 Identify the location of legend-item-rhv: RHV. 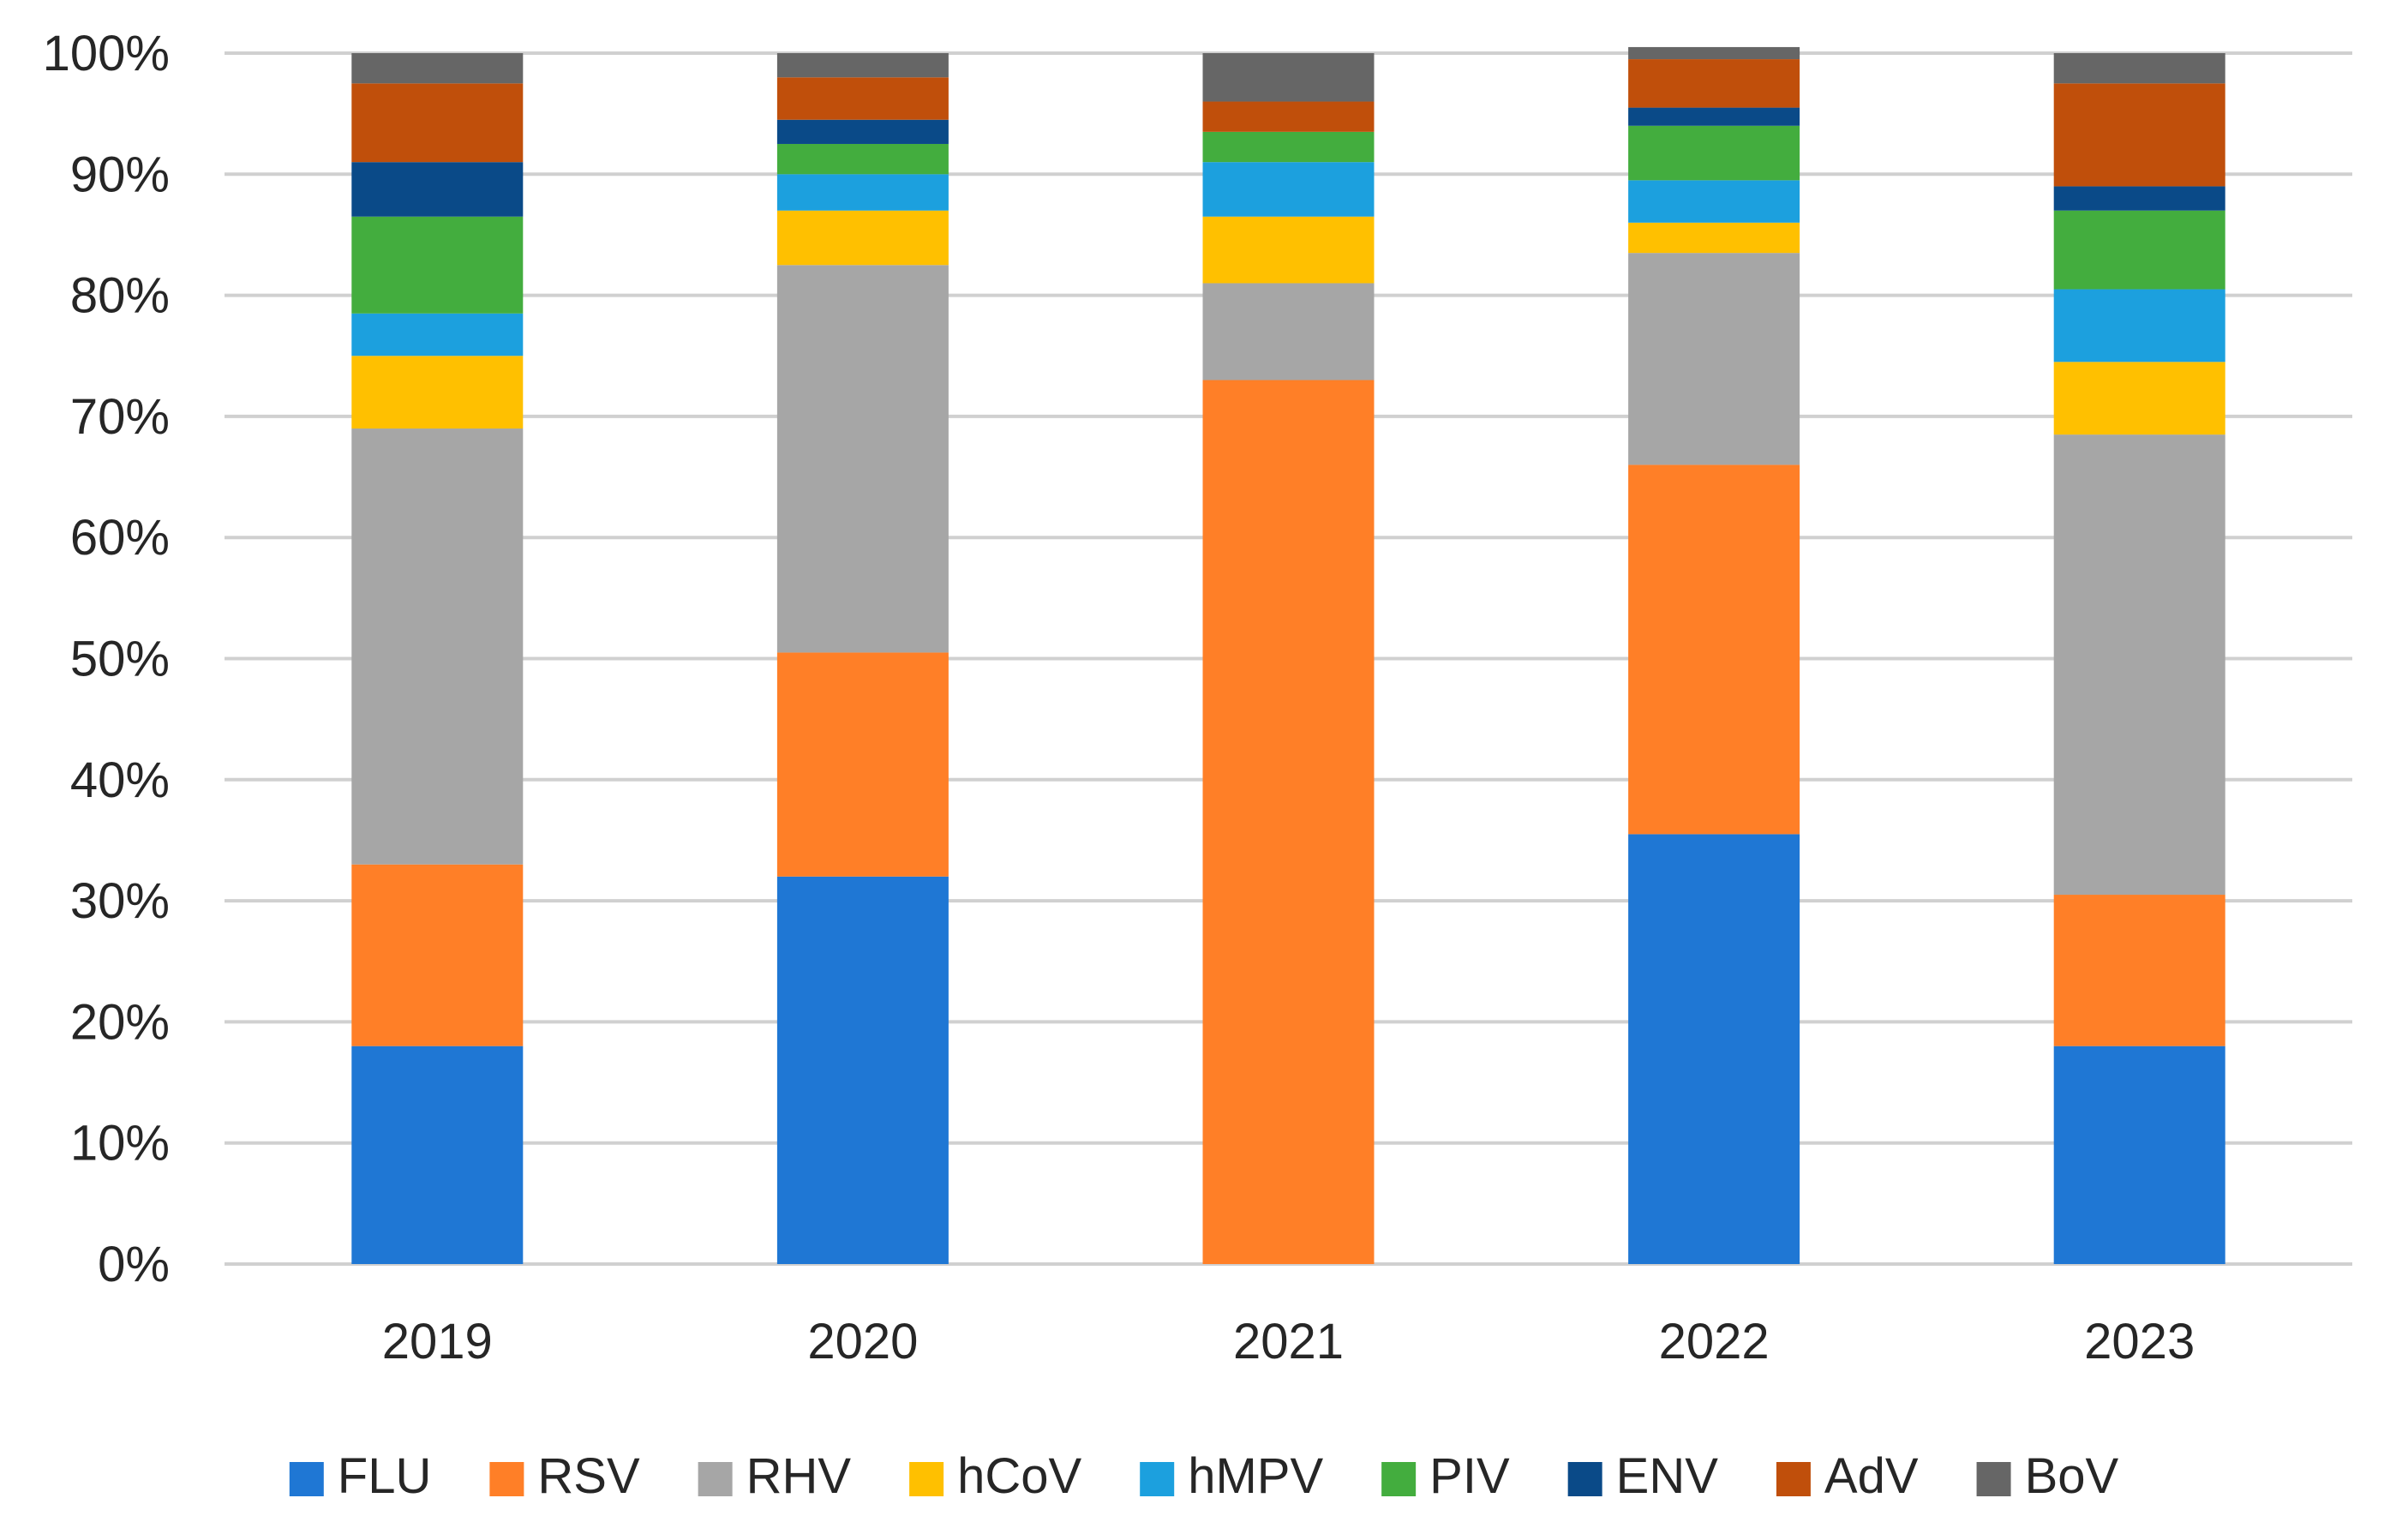
(775, 1476).